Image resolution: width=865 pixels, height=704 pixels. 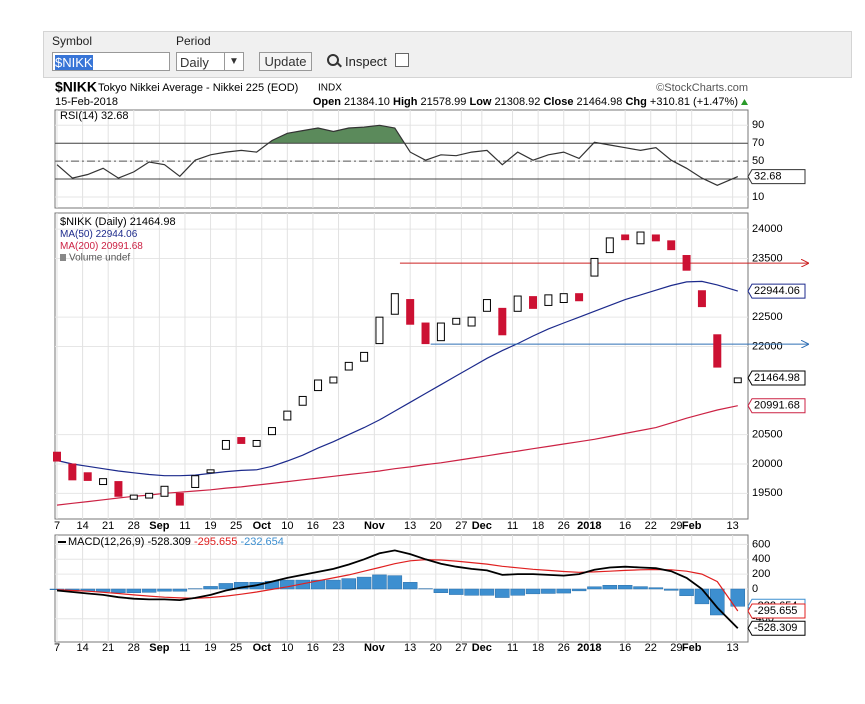 I want to click on up-arrow, so click(x=744, y=102).